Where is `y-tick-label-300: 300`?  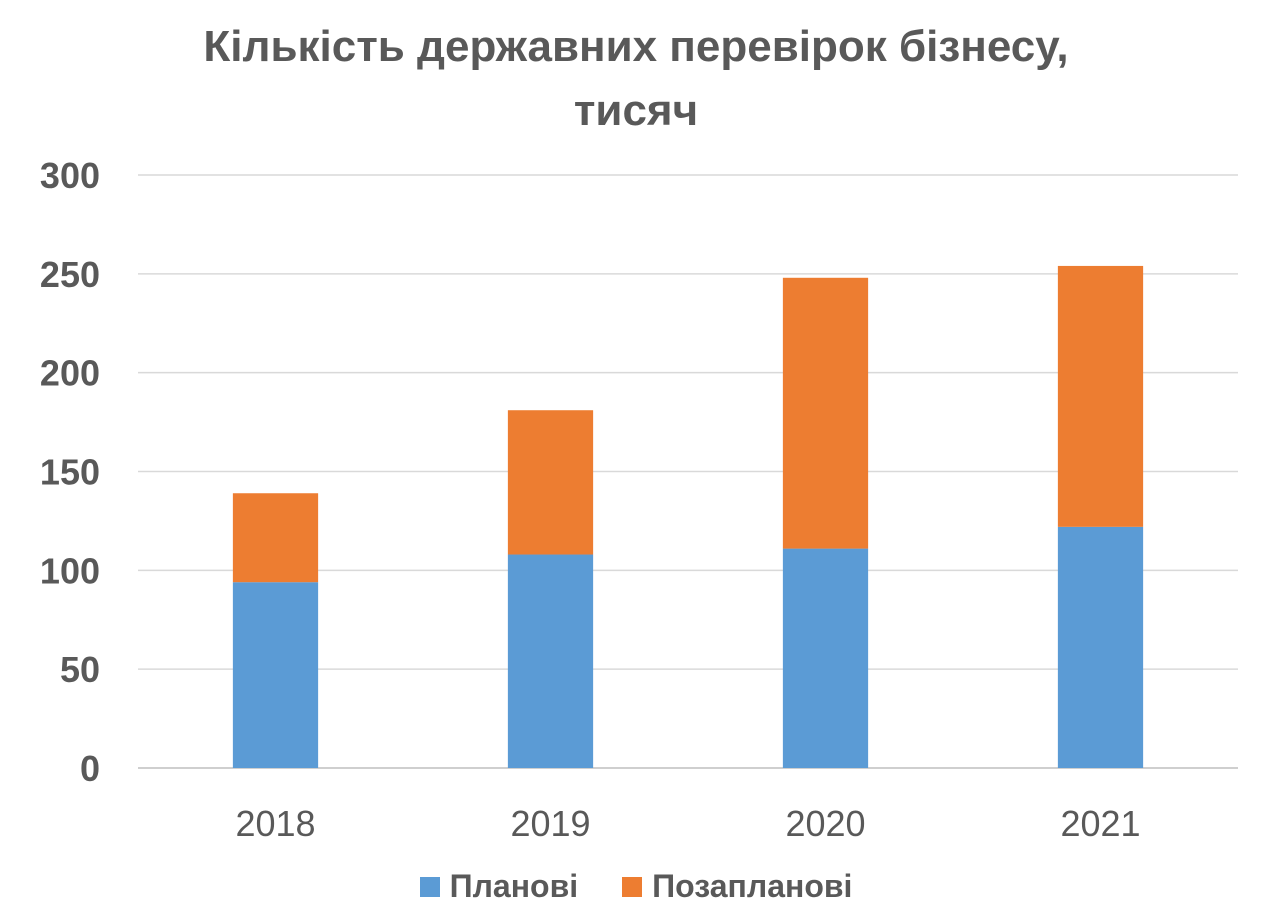 y-tick-label-300: 300 is located at coordinates (70, 175).